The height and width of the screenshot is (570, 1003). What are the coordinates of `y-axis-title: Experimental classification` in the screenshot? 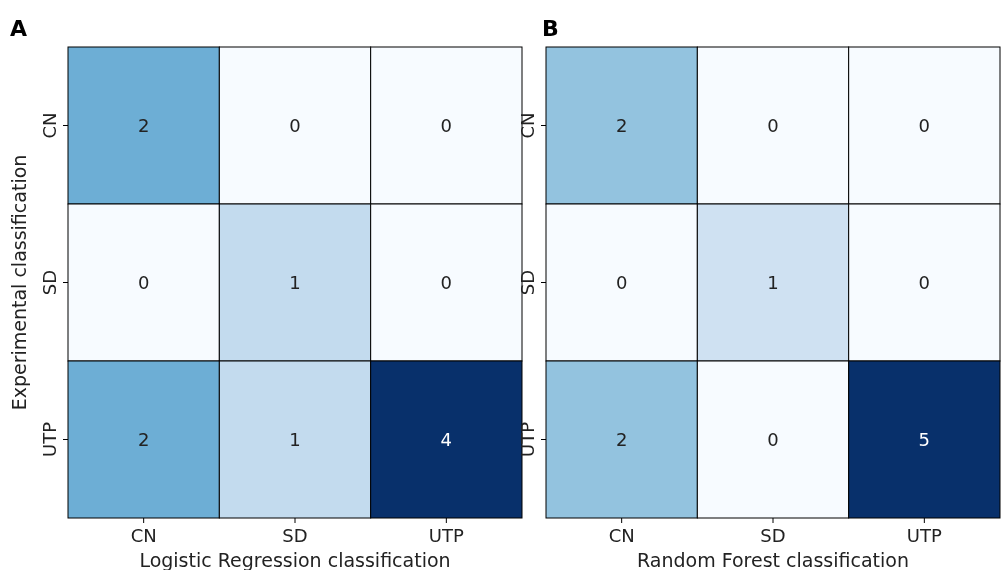 It's located at (19, 282).